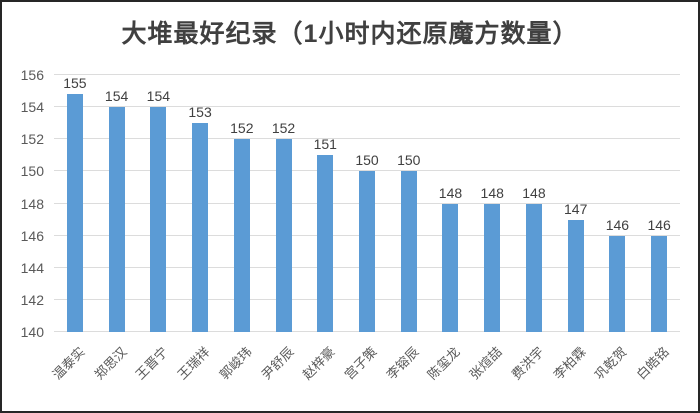 This screenshot has height=413, width=700. I want to click on x-axis-cell: 李柏霖, so click(573, 373).